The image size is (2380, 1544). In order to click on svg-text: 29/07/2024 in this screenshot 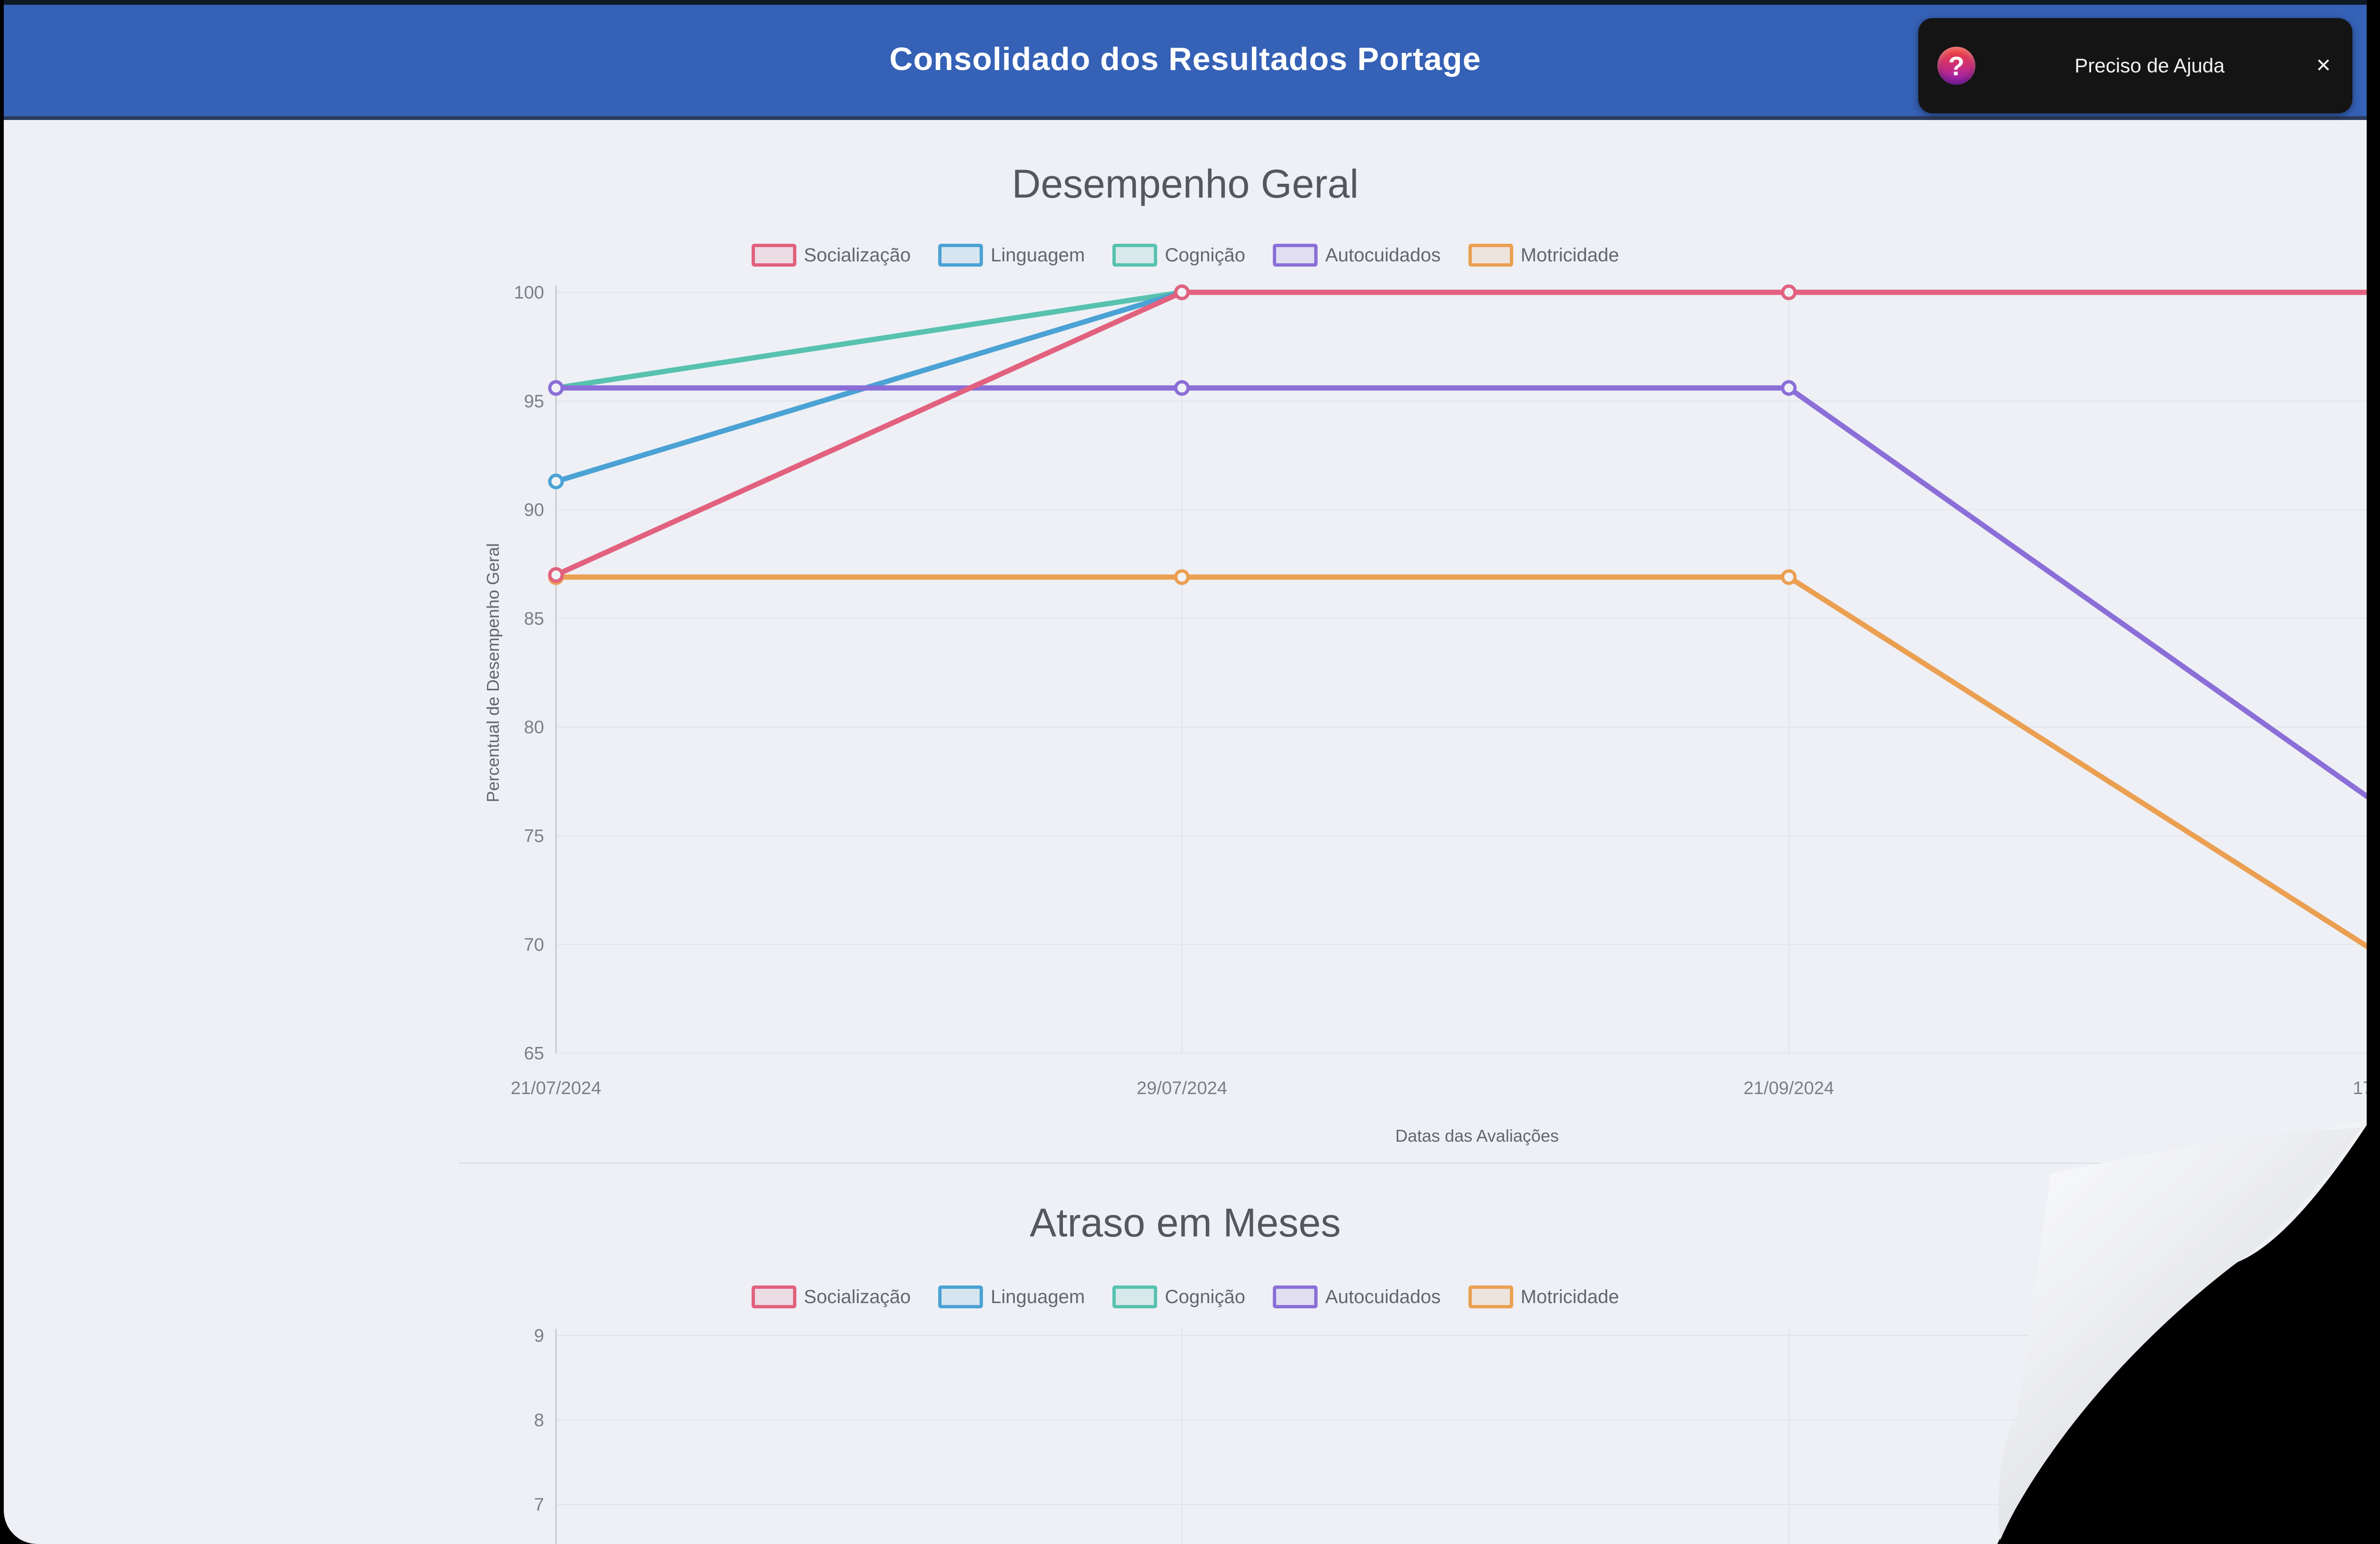, I will do `click(1182, 1088)`.